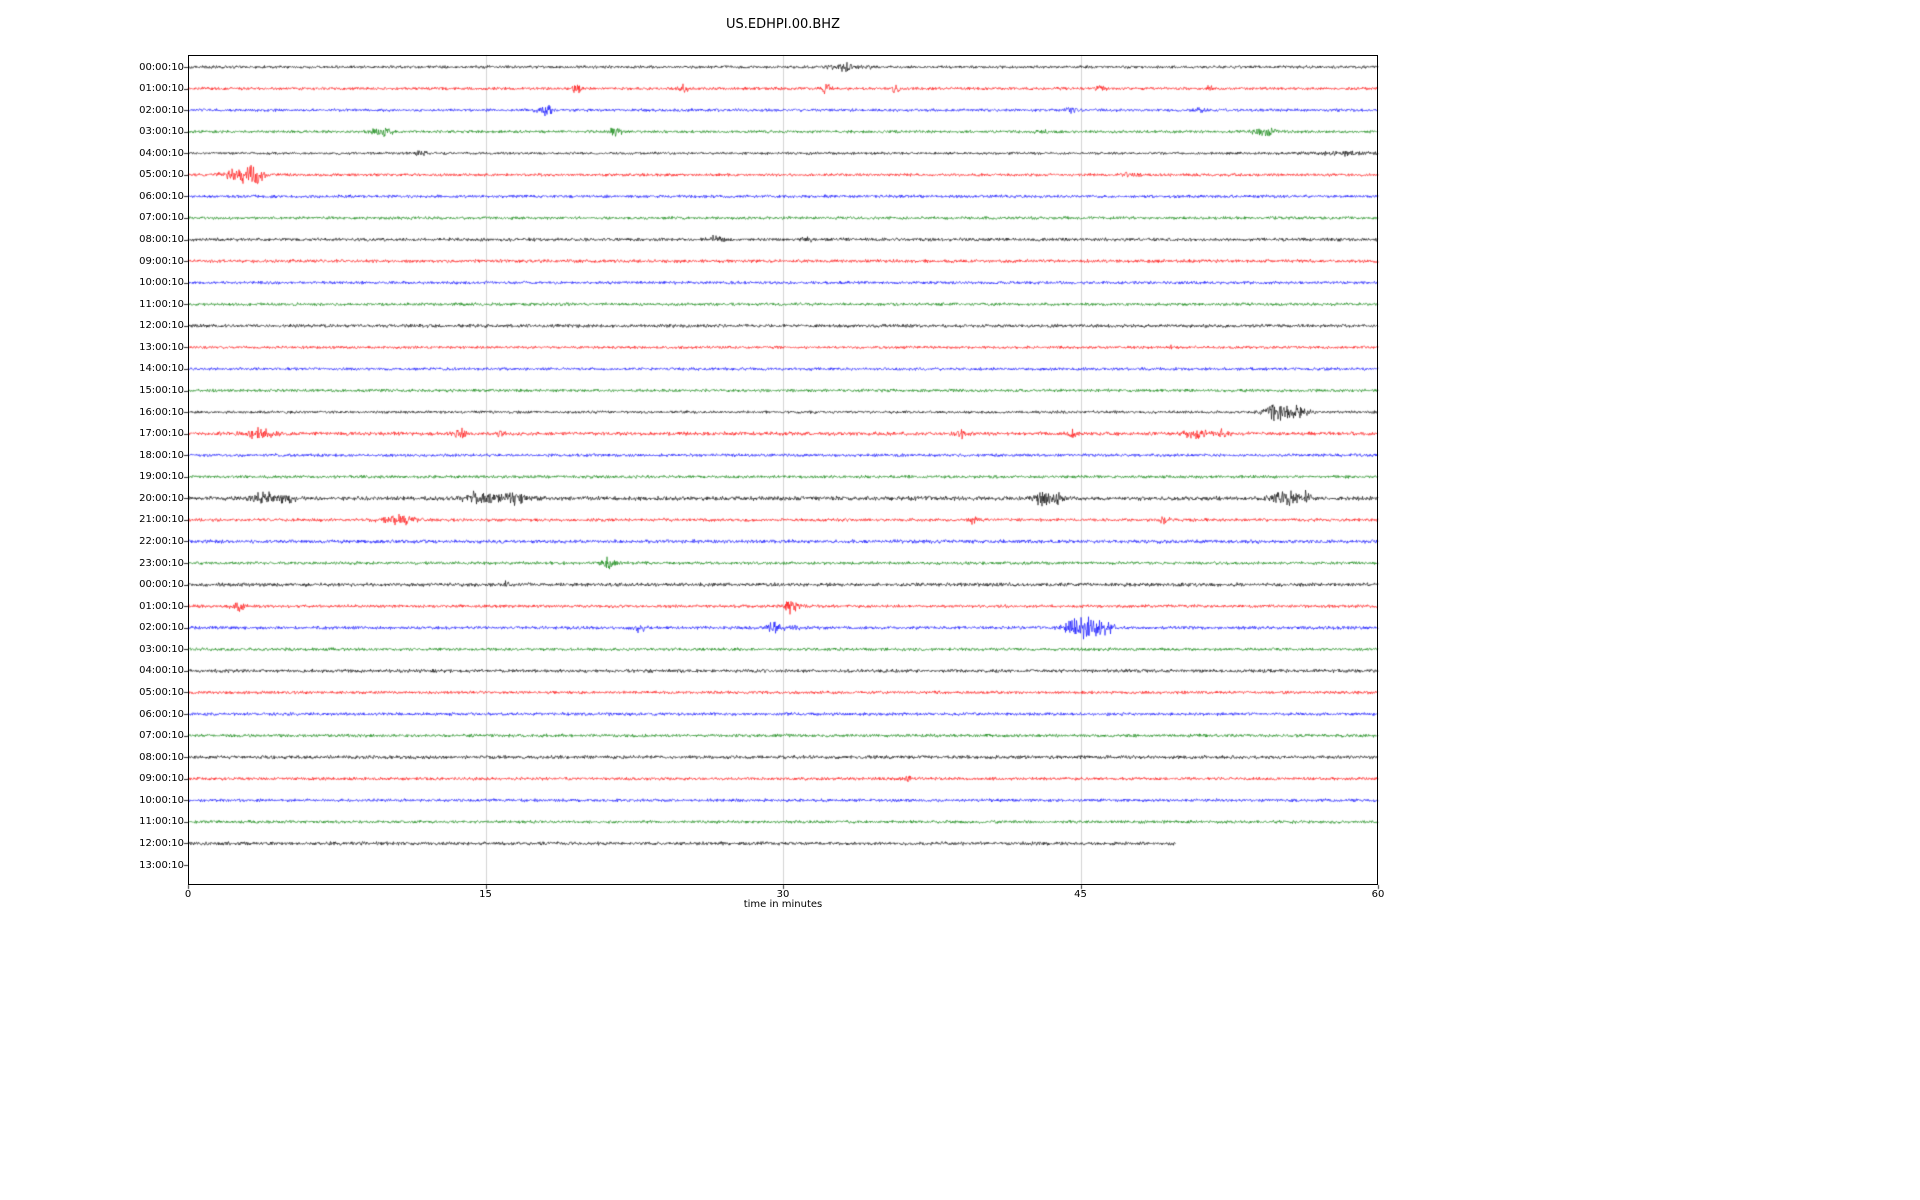 The width and height of the screenshot is (1920, 1200). What do you see at coordinates (783, 904) in the screenshot?
I see `x-axis-title: time in minutes` at bounding box center [783, 904].